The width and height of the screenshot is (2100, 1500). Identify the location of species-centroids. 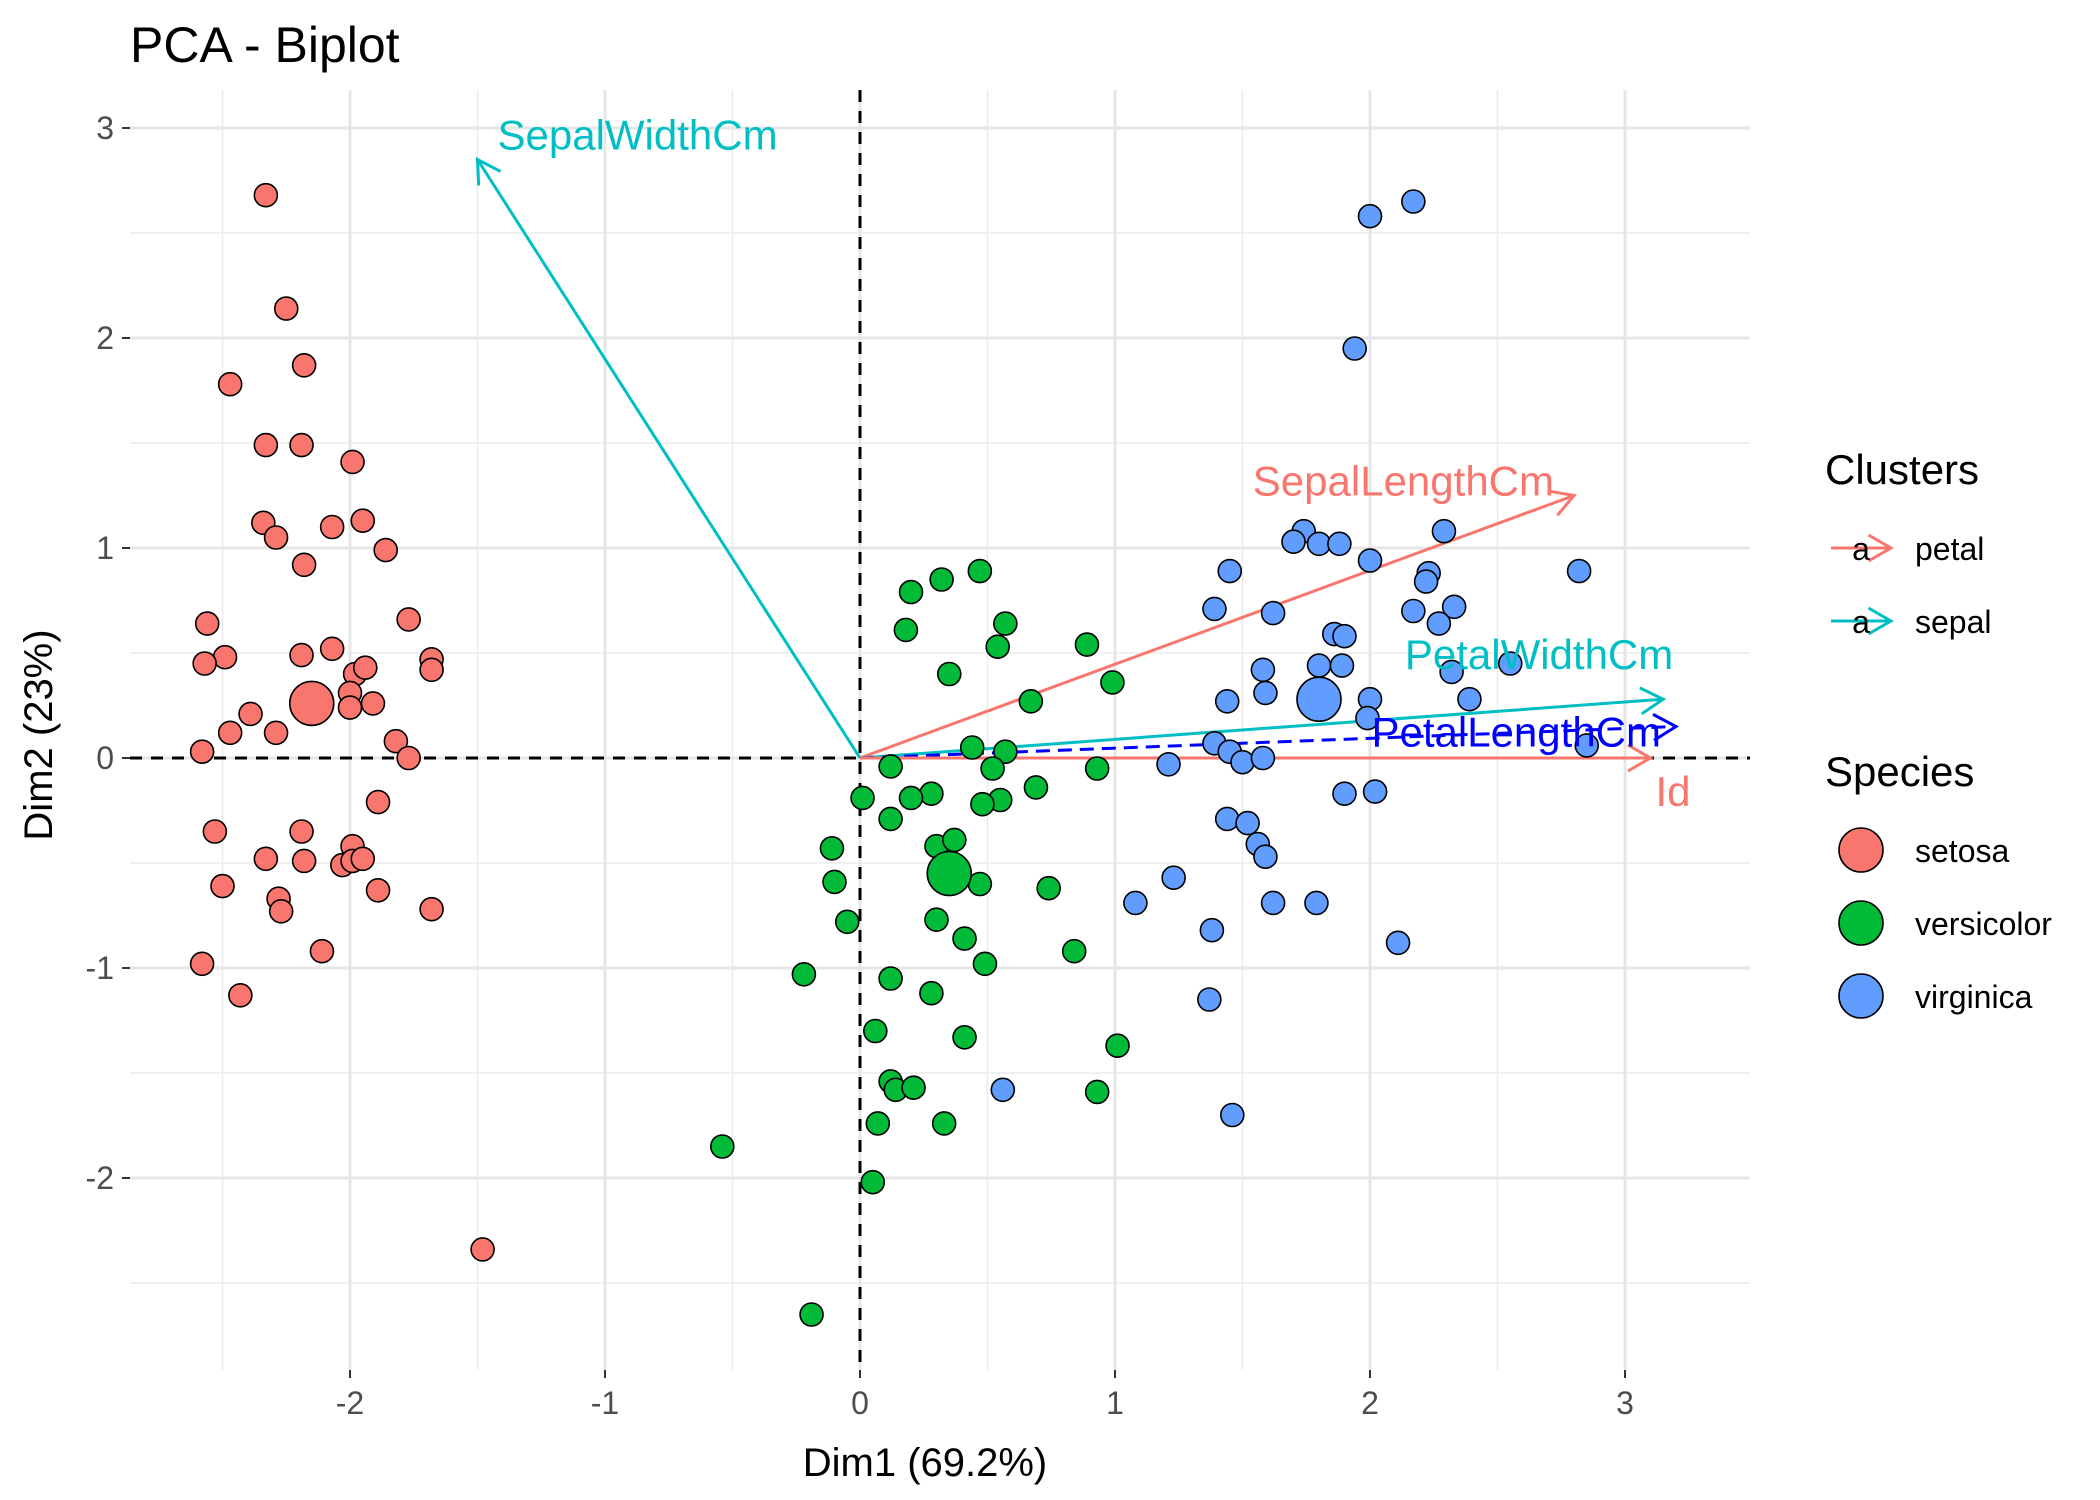
(815, 786).